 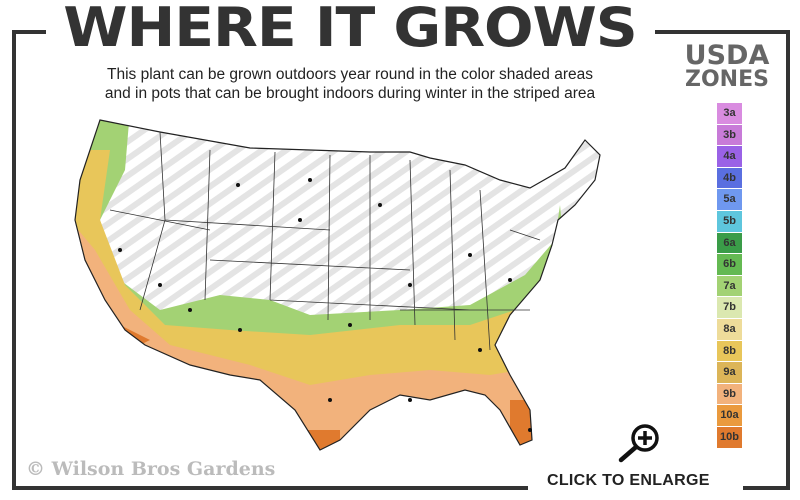 I want to click on frame-left, so click(x=14, y=260).